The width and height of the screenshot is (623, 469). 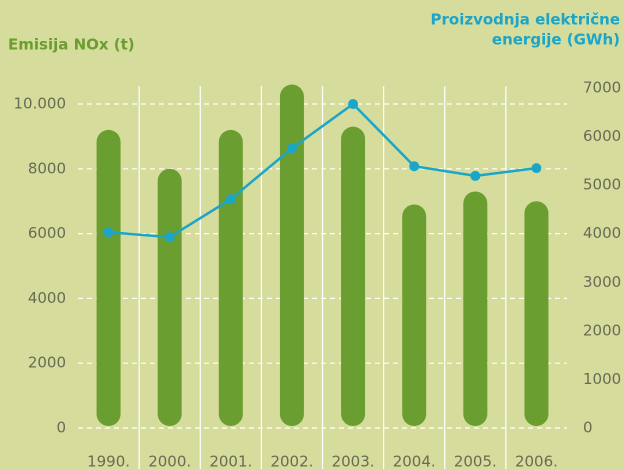 I want to click on y2-axis-title: Proizvodnja električne, so click(x=525, y=20).